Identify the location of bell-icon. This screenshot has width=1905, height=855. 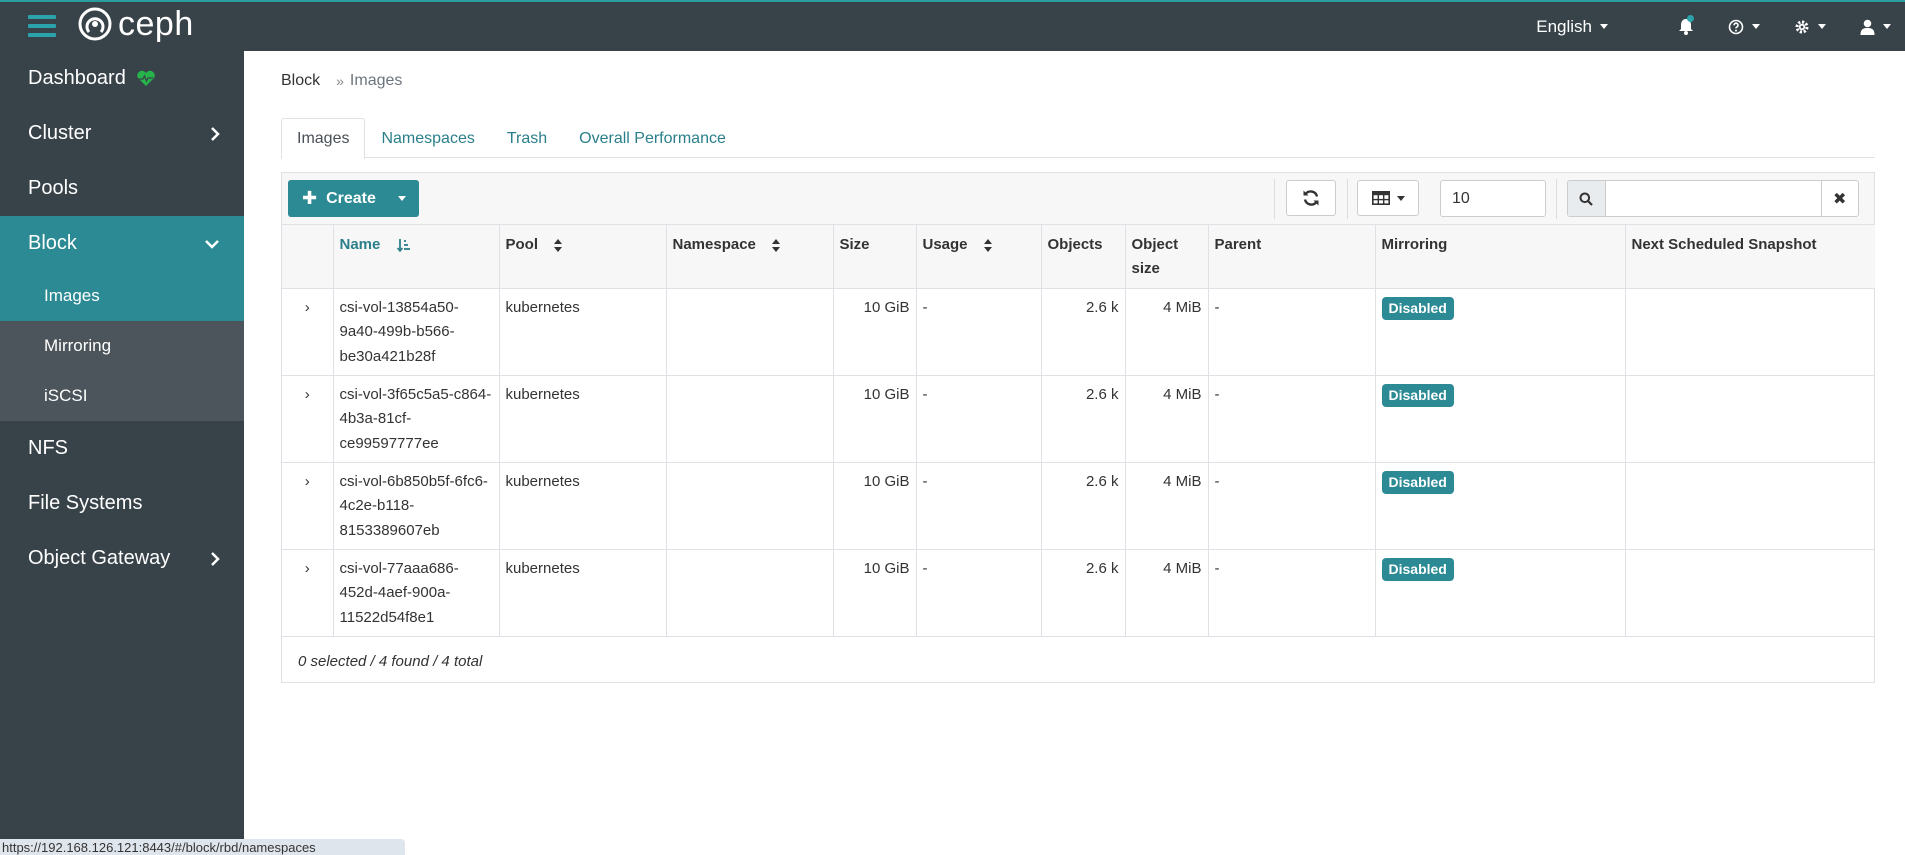
(1686, 27).